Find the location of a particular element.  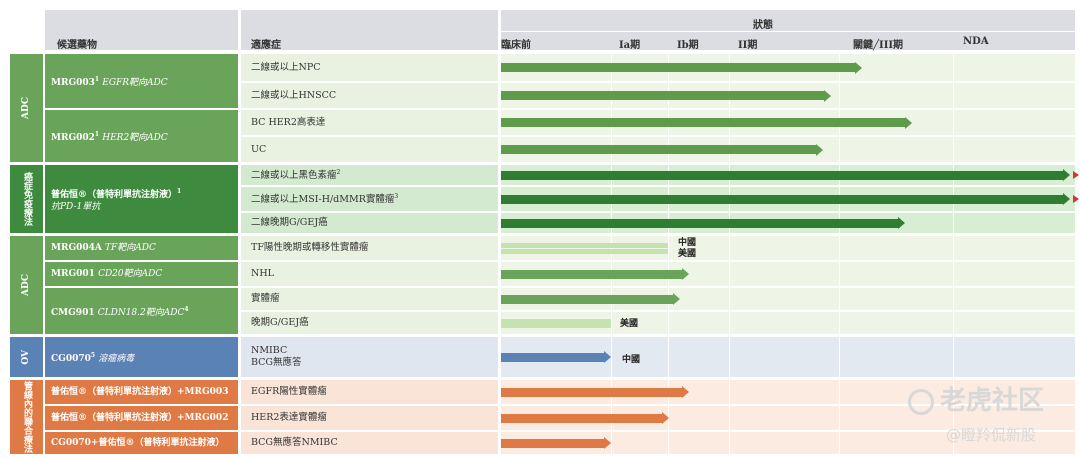

indication-text: BCG無應答NMIBC is located at coordinates (294, 442).